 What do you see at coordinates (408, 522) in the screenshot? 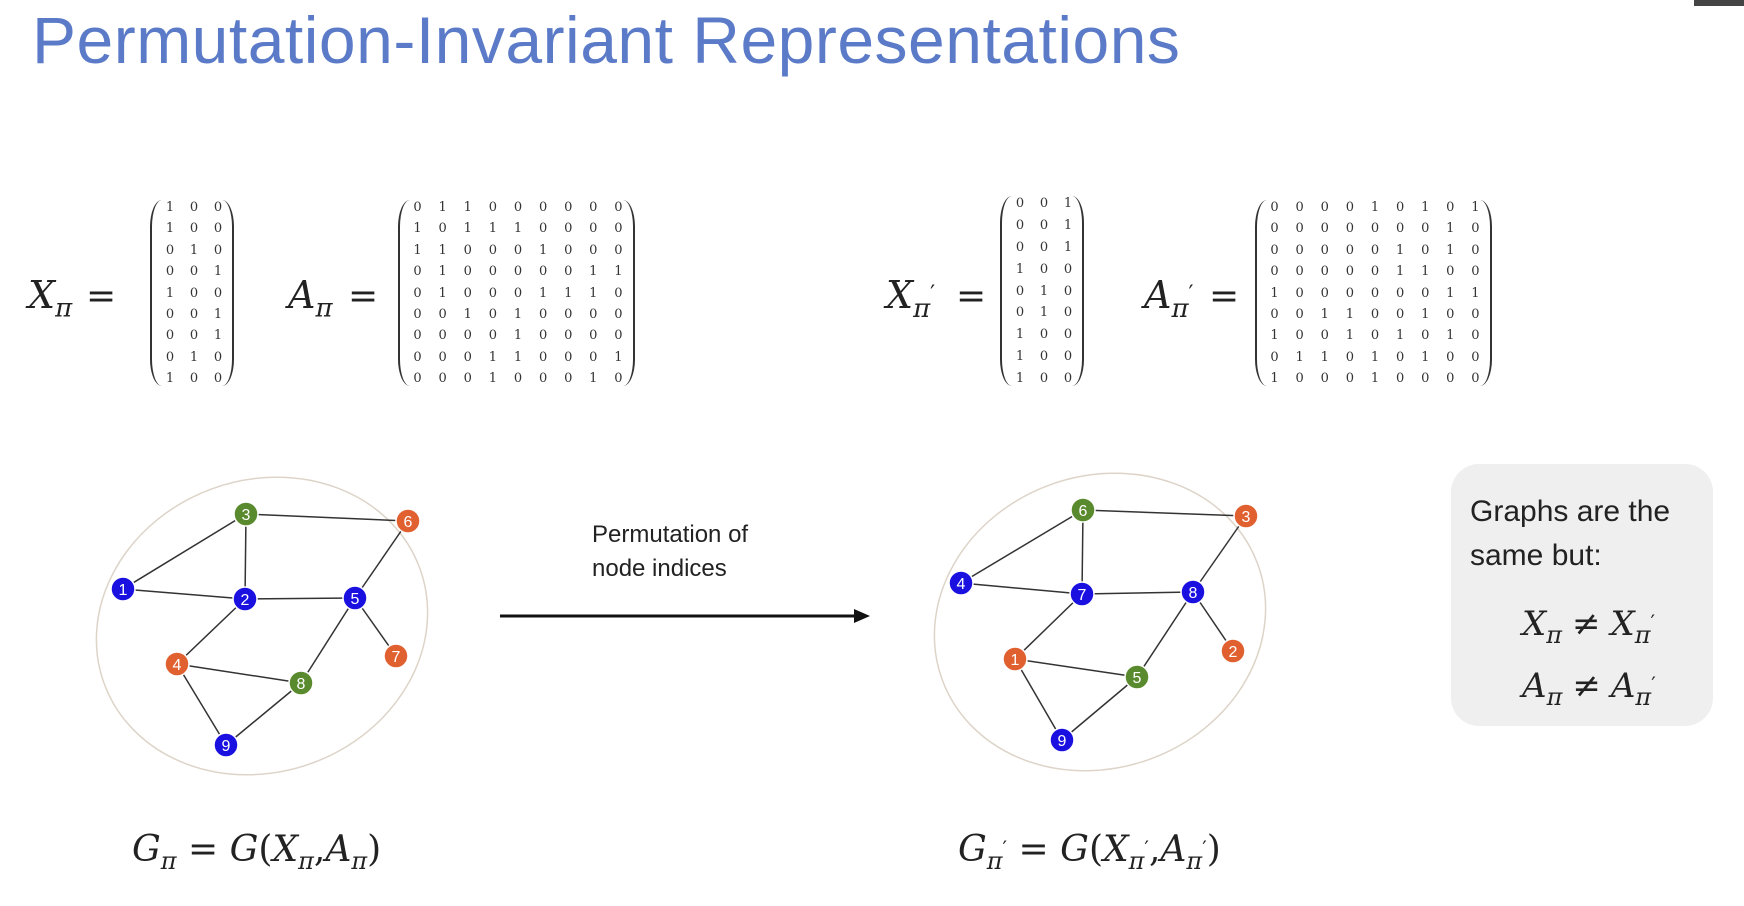
I see `graph-node-label: 6` at bounding box center [408, 522].